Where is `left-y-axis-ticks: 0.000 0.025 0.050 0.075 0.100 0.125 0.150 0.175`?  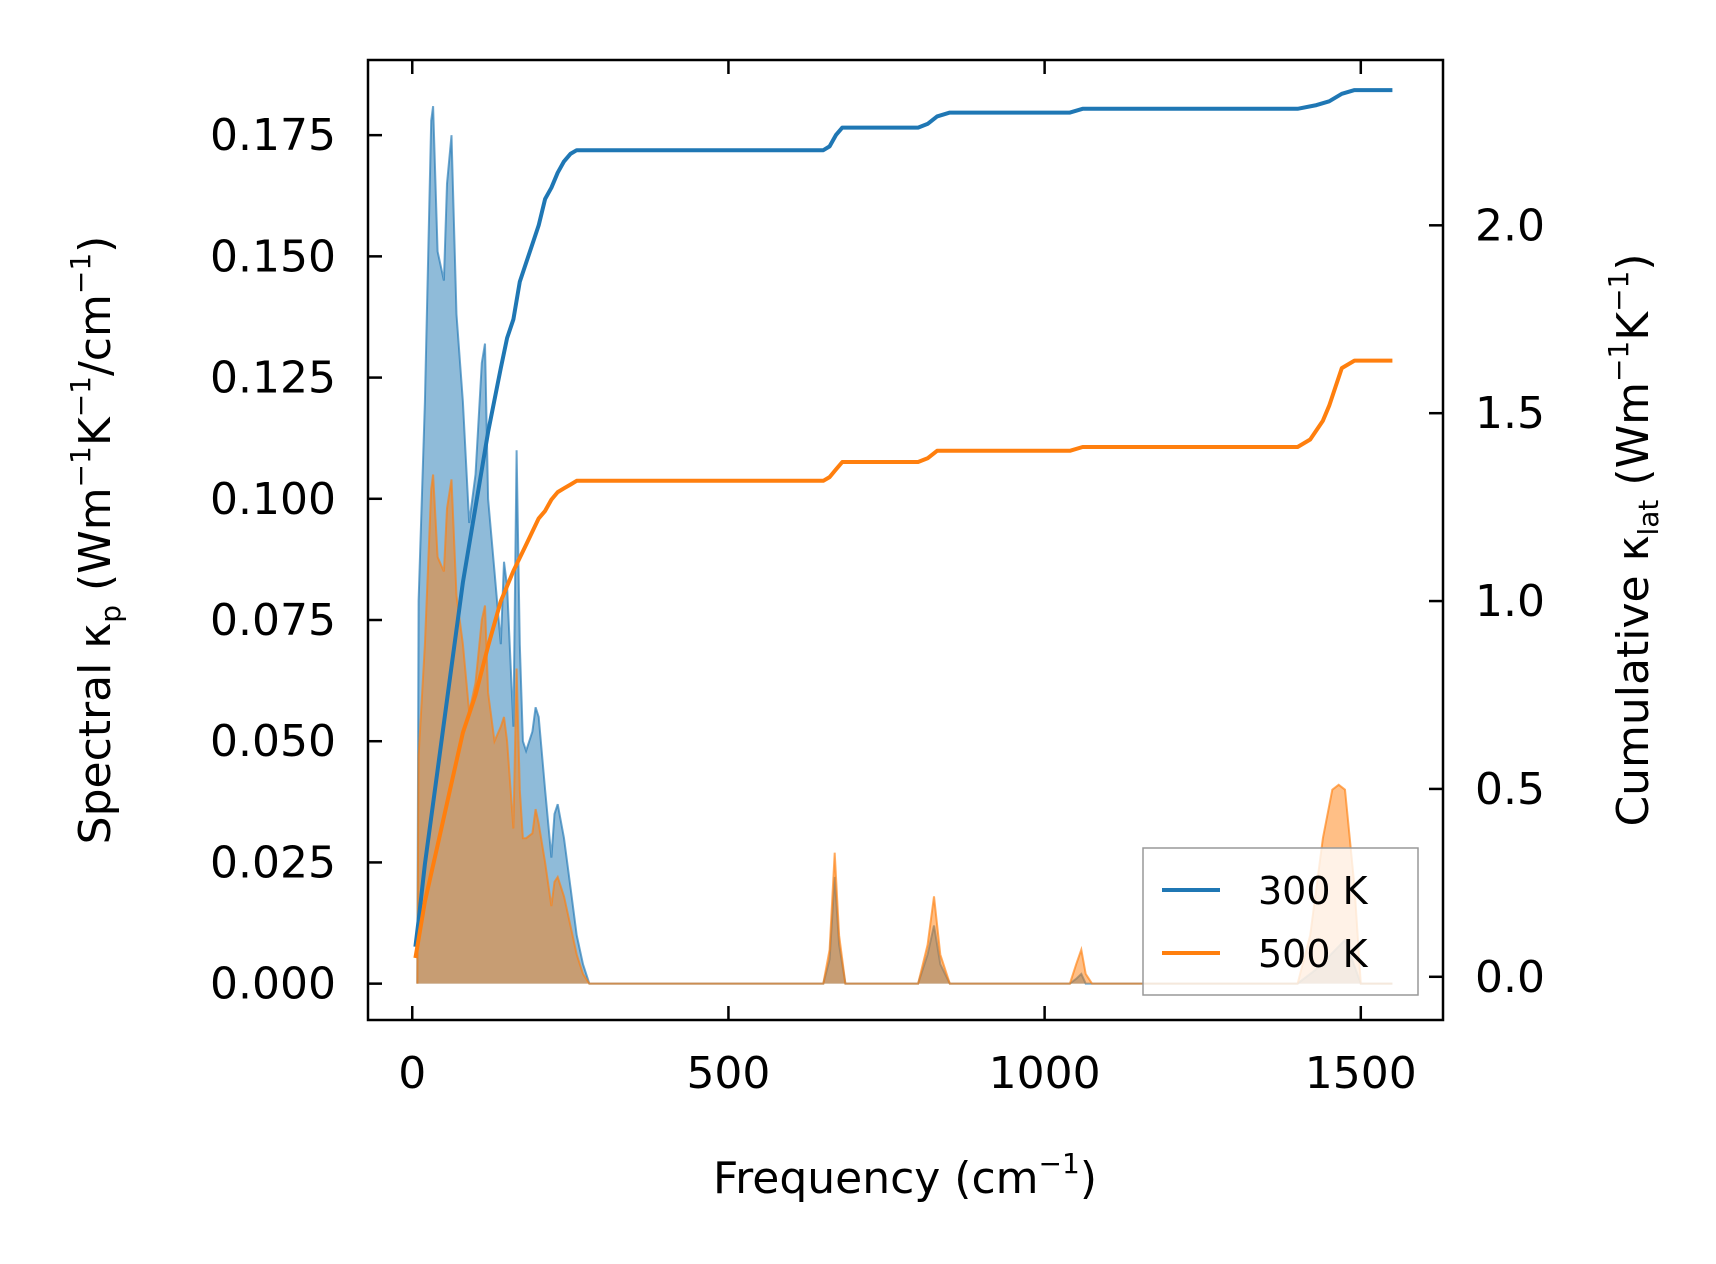
left-y-axis-ticks: 0.000 0.025 0.050 0.075 0.100 0.125 0.150 0.175 is located at coordinates (296, 560).